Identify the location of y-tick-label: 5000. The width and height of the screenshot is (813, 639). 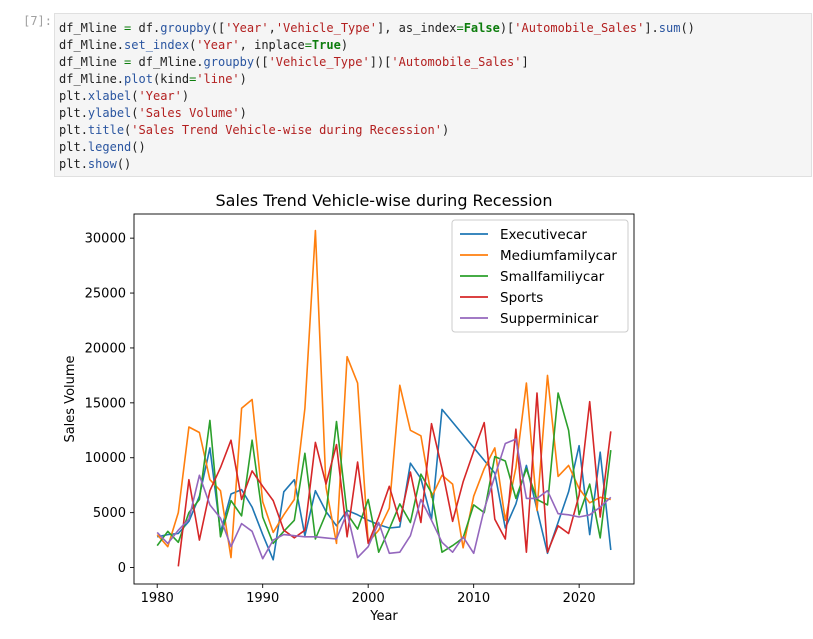
(109, 513).